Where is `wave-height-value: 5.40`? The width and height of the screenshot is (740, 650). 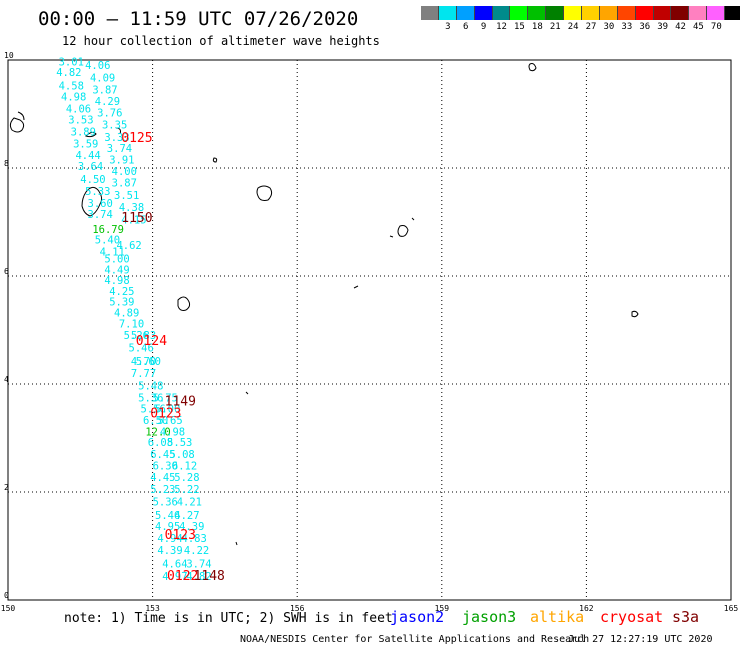 wave-height-value: 5.40 is located at coordinates (107, 241).